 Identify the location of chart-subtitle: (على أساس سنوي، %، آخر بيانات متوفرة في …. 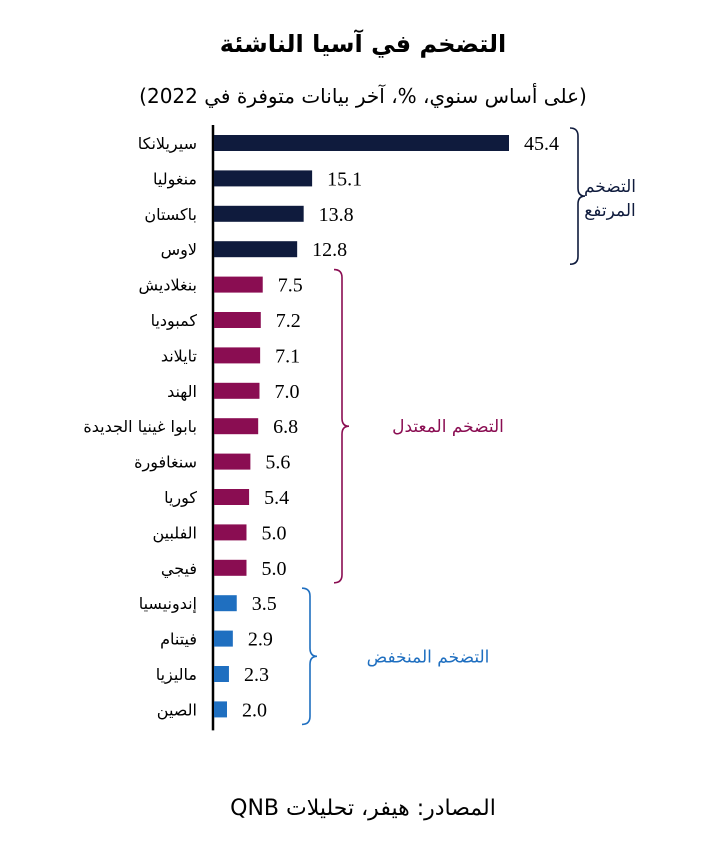
(363, 96).